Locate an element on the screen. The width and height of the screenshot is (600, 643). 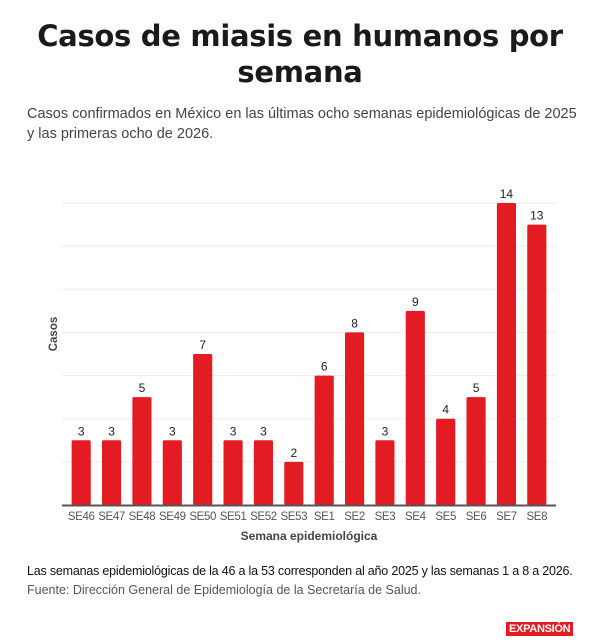
x-tick-label: SE50 is located at coordinates (202, 517).